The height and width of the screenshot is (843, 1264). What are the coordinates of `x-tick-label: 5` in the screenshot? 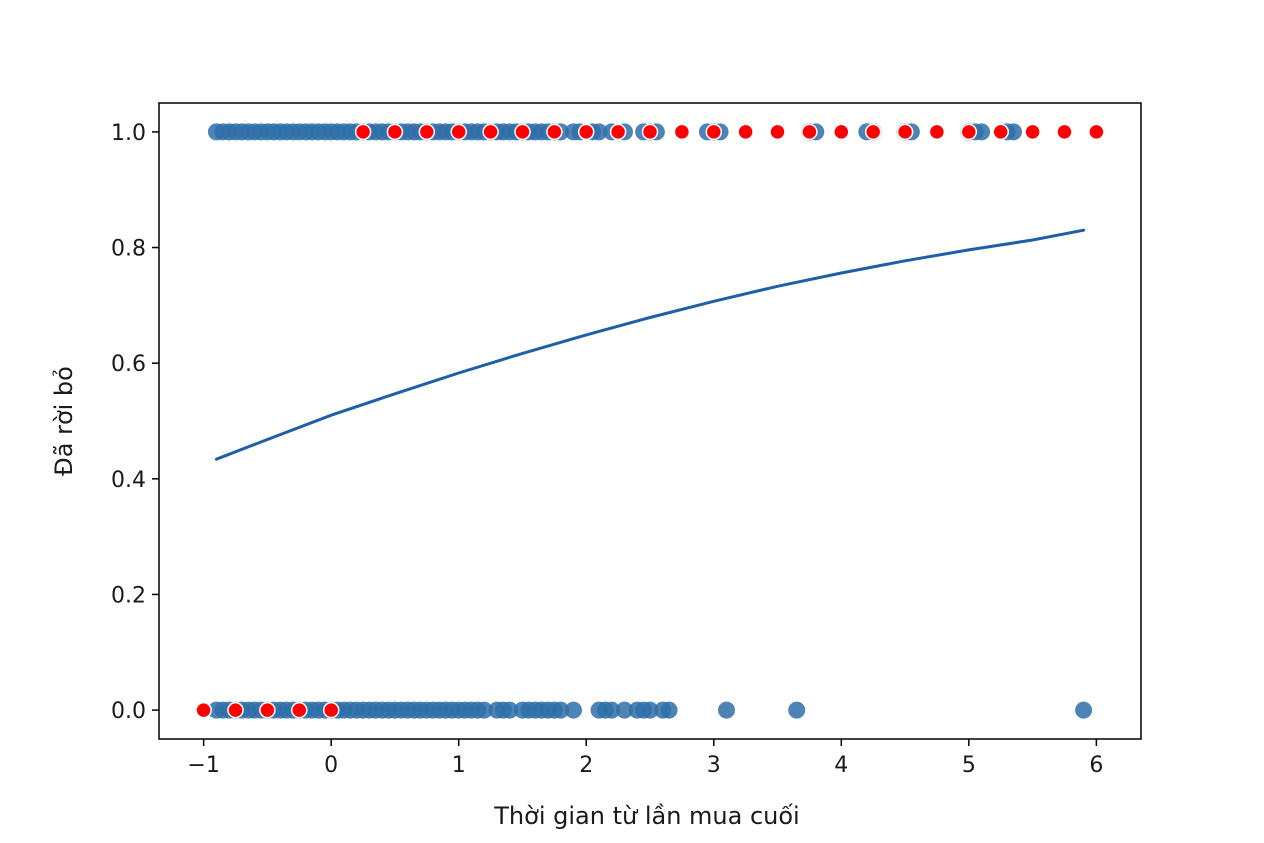 It's located at (969, 765).